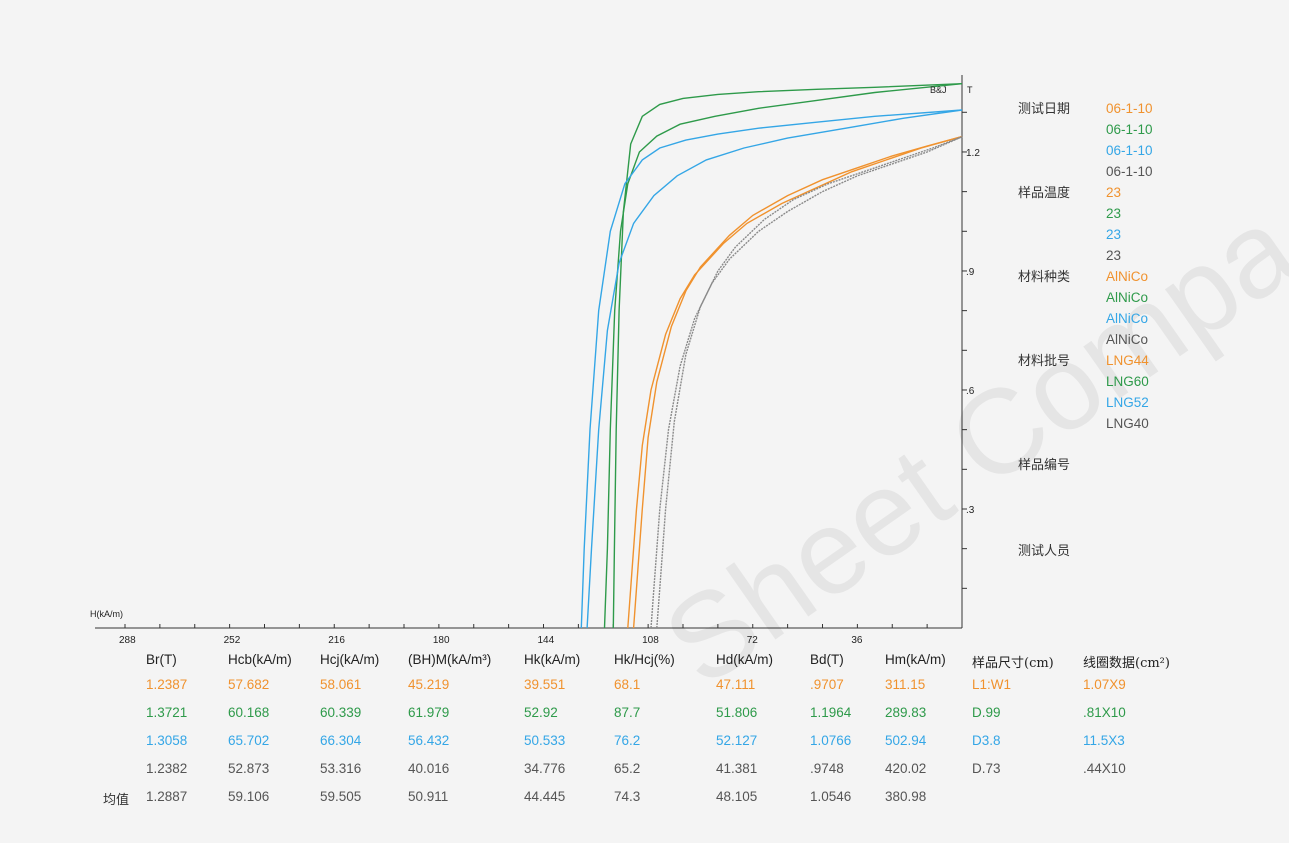 The height and width of the screenshot is (843, 1289). I want to click on y-axis-unit: T, so click(970, 90).